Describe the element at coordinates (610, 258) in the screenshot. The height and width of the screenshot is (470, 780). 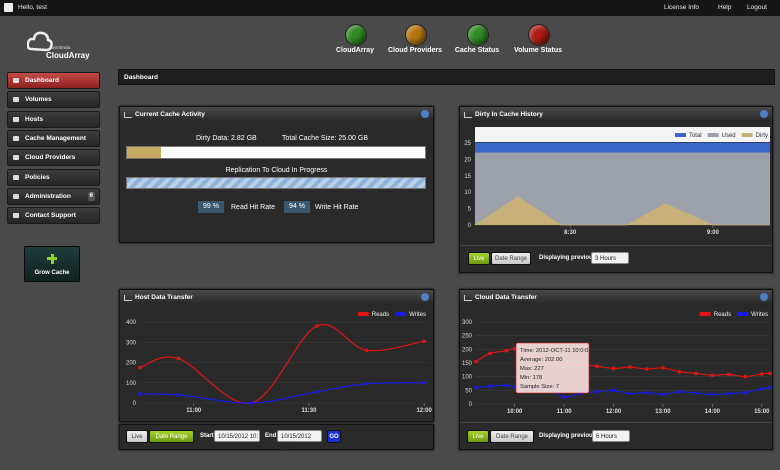
I see `period-select: 3 Hours` at that location.